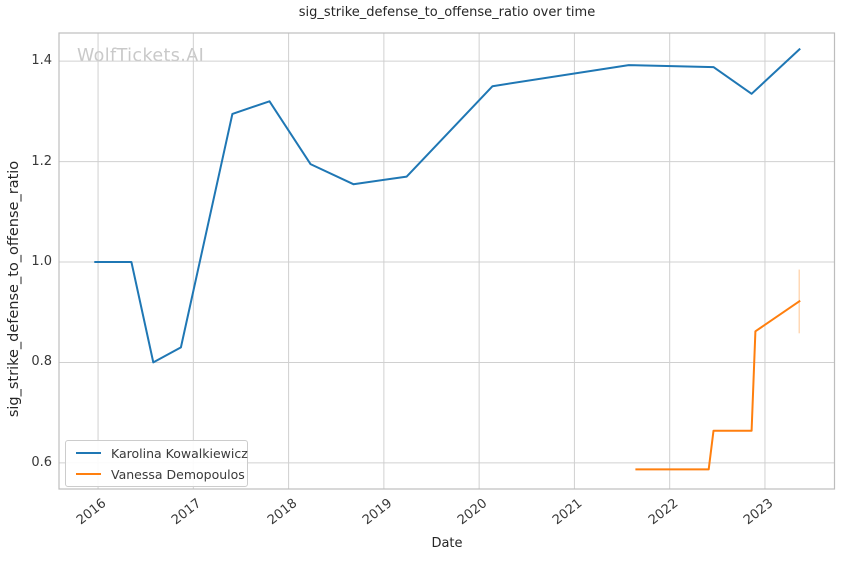 This screenshot has width=844, height=561. What do you see at coordinates (41, 161) in the screenshot?
I see `y-tick-1.2: 1.2` at bounding box center [41, 161].